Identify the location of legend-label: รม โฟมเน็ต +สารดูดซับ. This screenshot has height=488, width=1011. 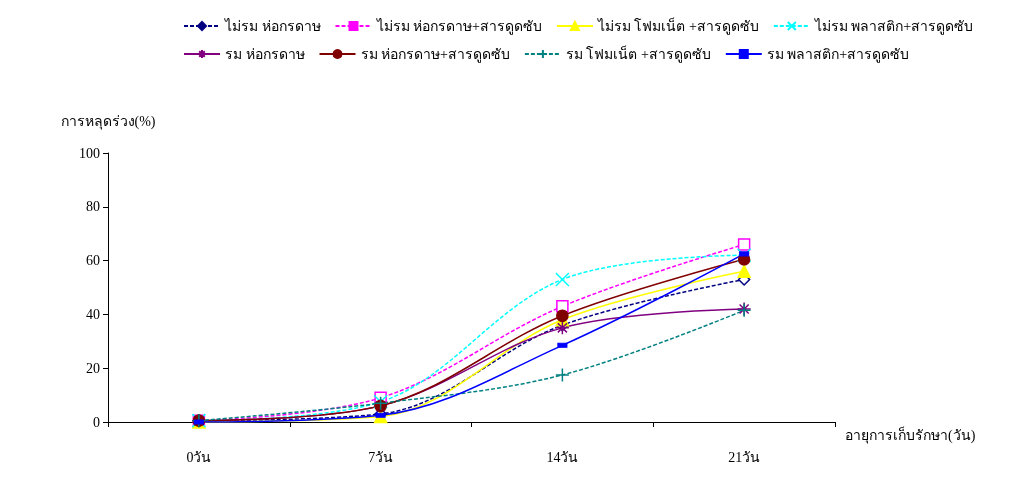
(638, 53).